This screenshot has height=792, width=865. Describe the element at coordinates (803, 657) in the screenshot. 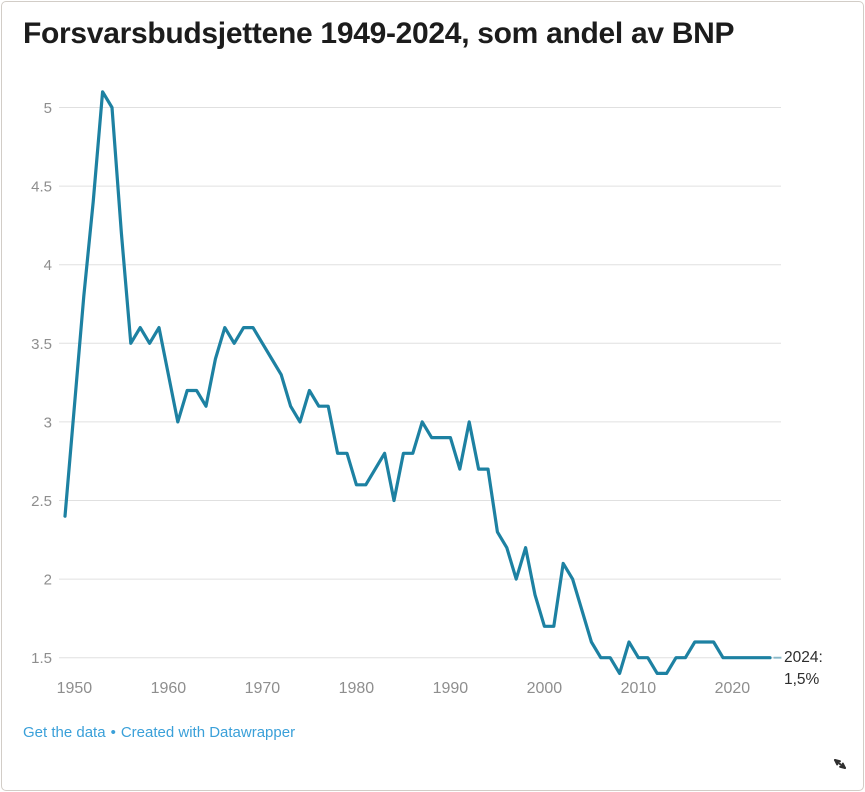

I see `annotation-year: 2024:` at that location.